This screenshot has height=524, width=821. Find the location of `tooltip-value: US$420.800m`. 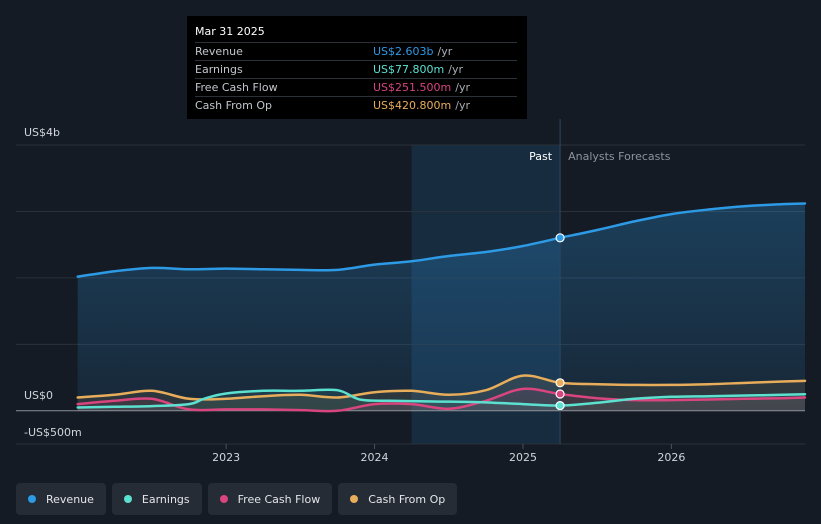

tooltip-value: US$420.800m is located at coordinates (412, 105).